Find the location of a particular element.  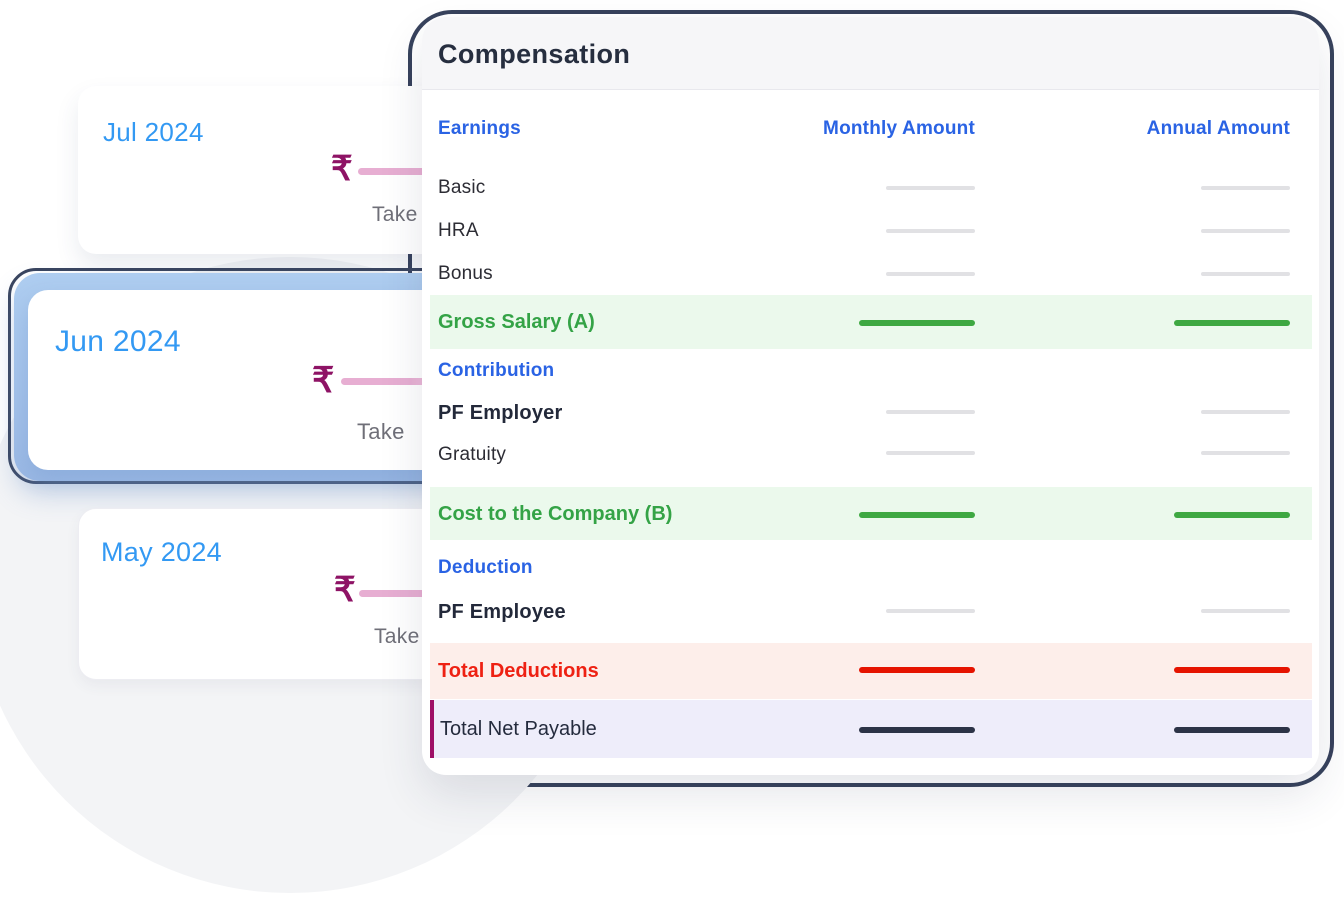

row-label-hra: HRA is located at coordinates (458, 230).